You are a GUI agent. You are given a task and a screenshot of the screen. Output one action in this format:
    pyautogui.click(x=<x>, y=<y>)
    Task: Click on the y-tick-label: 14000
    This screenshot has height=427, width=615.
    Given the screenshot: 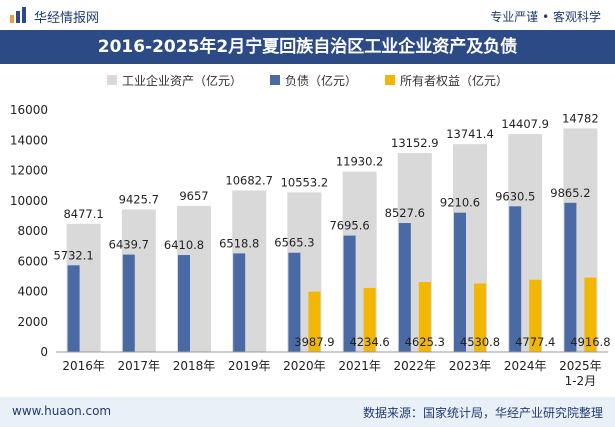 What is the action you would take?
    pyautogui.click(x=29, y=140)
    